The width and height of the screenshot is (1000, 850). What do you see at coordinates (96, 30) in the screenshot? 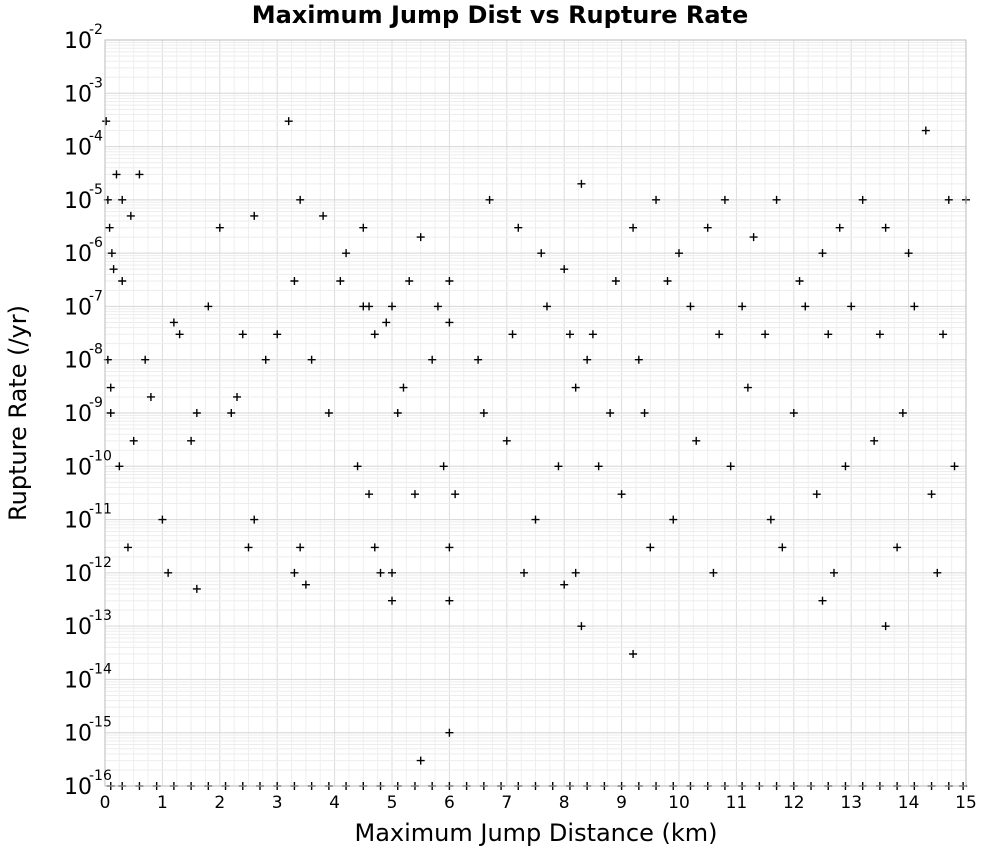
I see `y-tick-exponent: -2` at bounding box center [96, 30].